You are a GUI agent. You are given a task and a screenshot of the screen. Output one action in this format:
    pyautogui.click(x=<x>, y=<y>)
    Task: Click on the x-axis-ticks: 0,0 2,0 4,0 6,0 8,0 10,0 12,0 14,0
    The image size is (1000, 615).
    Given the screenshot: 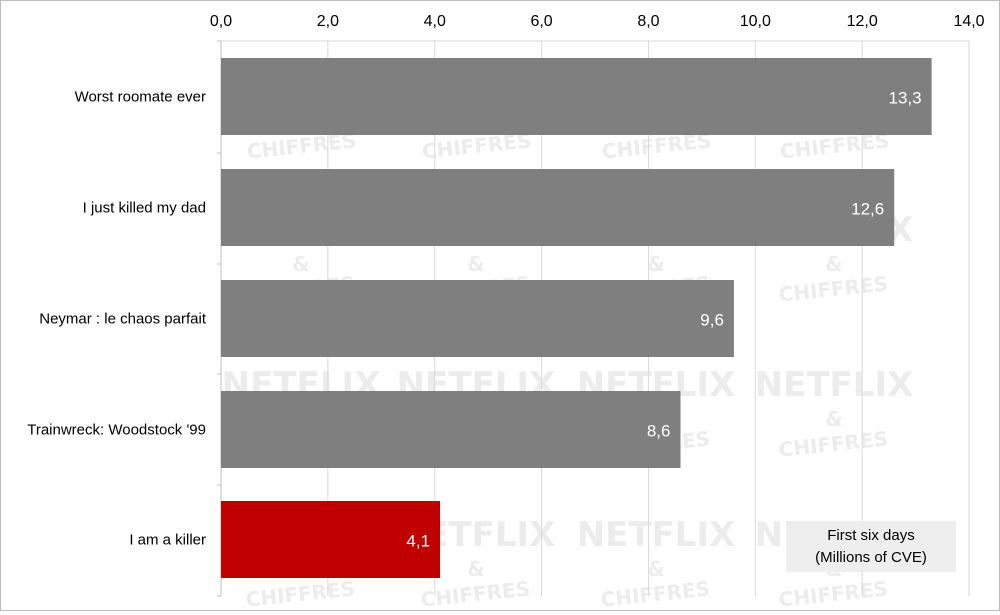 What is the action you would take?
    pyautogui.click(x=597, y=21)
    